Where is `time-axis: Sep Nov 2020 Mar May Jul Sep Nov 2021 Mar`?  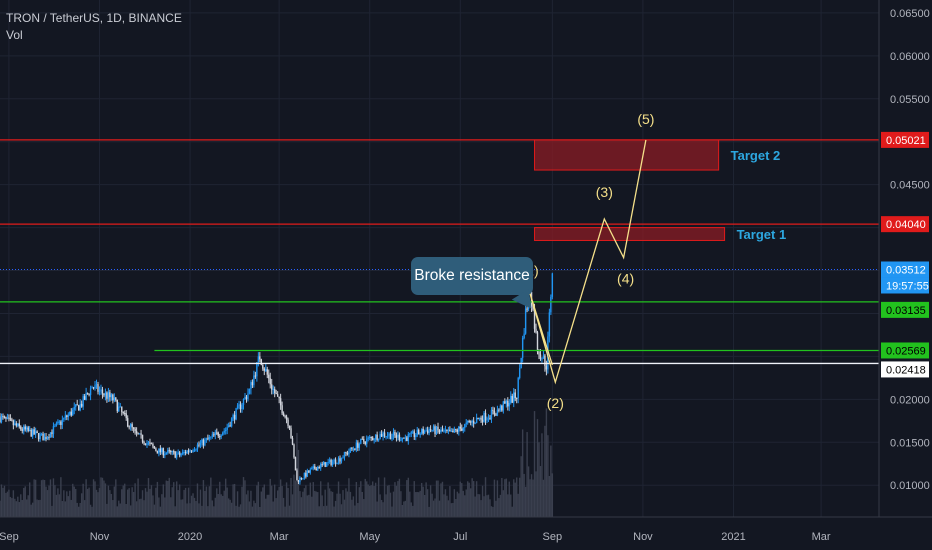 time-axis: Sep Nov 2020 Mar May Jul Sep Nov 2021 Mar is located at coordinates (466, 529).